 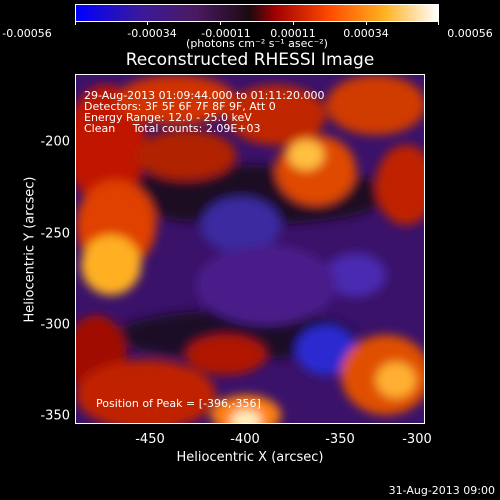 What do you see at coordinates (417, 439) in the screenshot?
I see `x-tick-label: -300` at bounding box center [417, 439].